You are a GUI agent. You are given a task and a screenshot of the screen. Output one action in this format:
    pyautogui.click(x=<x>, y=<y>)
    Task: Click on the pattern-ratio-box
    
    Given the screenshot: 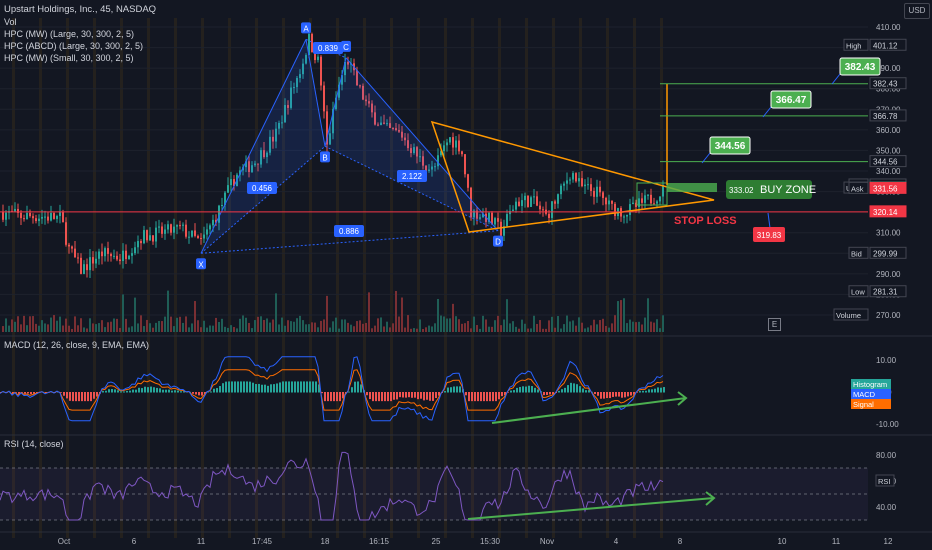 What is the action you would take?
    pyautogui.click(x=328, y=48)
    